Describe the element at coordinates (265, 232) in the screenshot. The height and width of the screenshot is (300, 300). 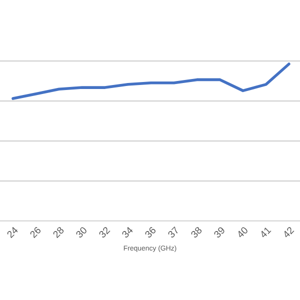
I see `x-tick-label: 41` at that location.